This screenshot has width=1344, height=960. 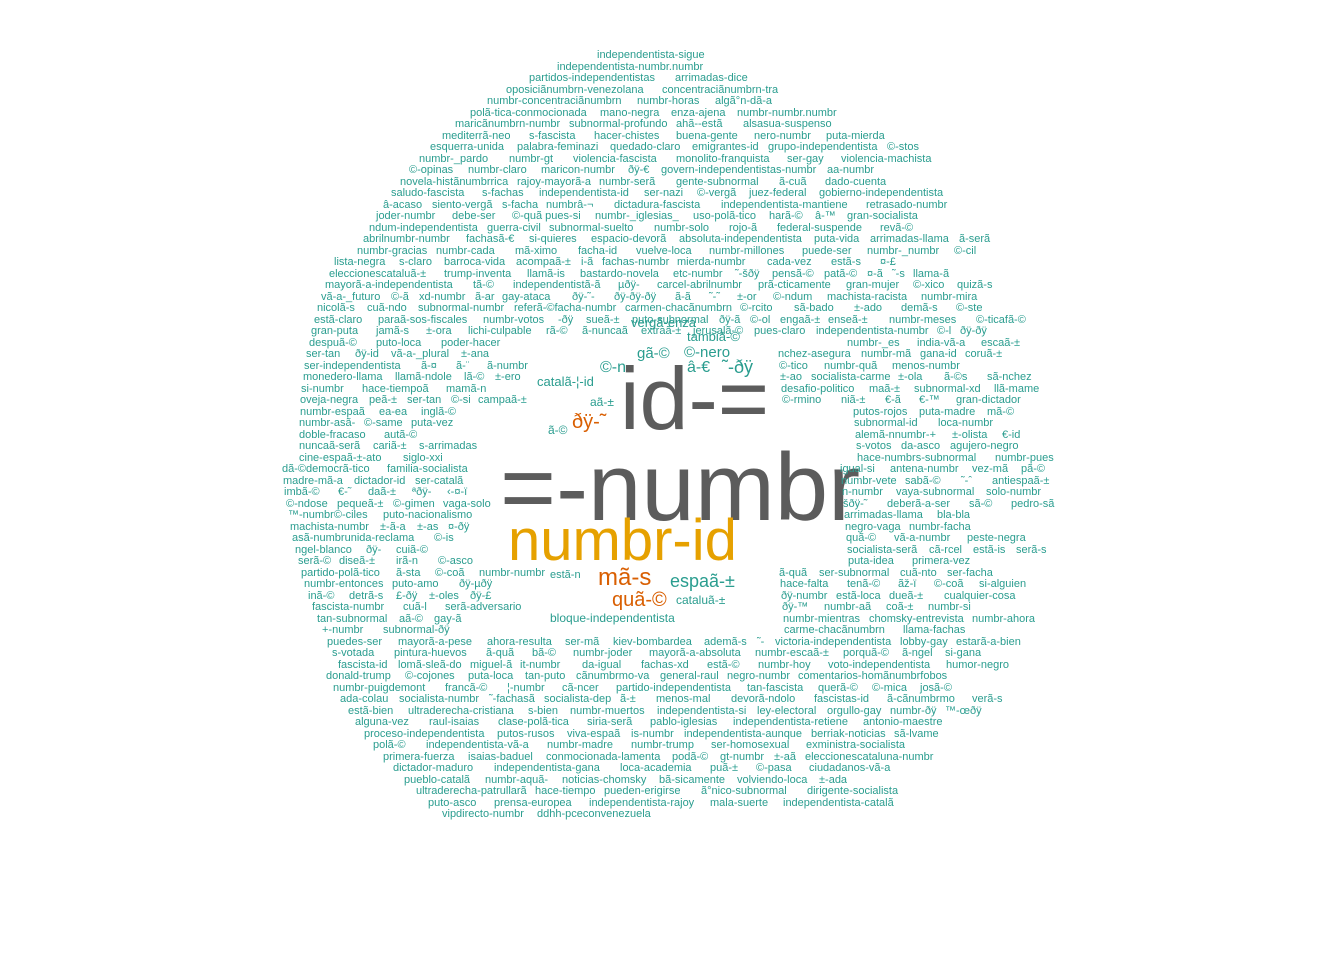 What do you see at coordinates (761, 642) in the screenshot?
I see `cloud-word: ˜-` at bounding box center [761, 642].